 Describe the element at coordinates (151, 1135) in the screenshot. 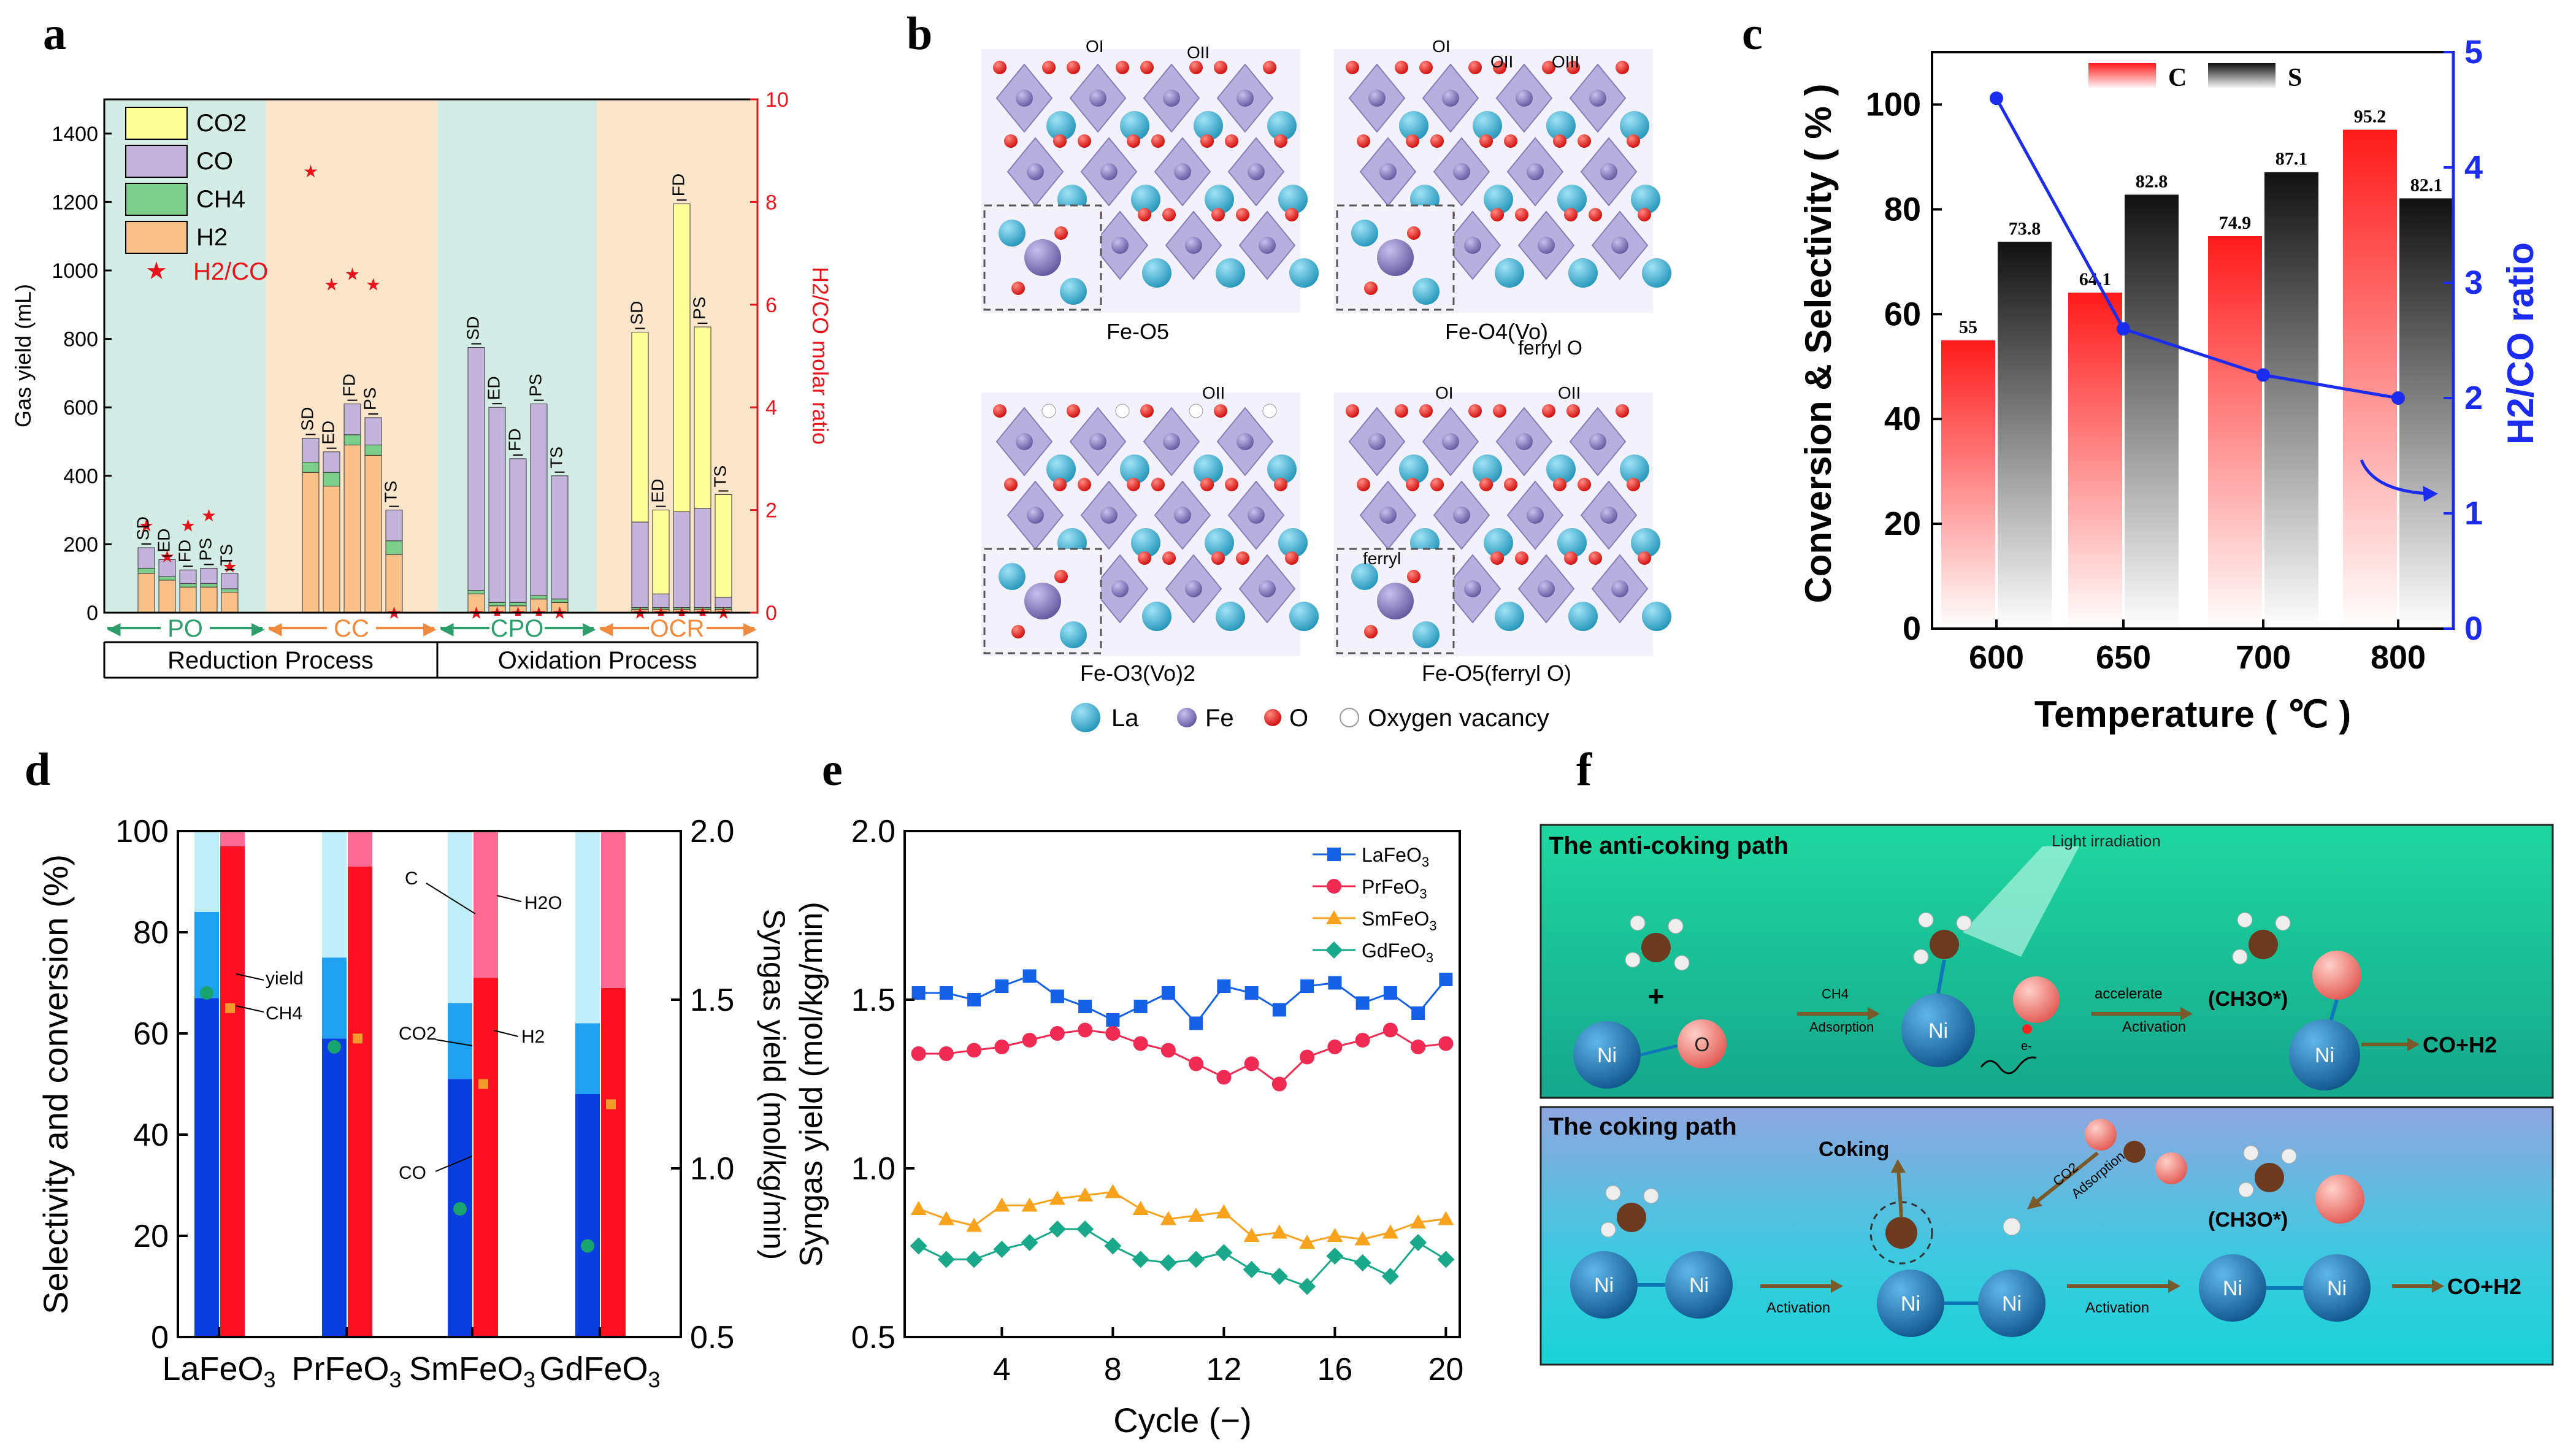

I see `tick-label: 40` at that location.